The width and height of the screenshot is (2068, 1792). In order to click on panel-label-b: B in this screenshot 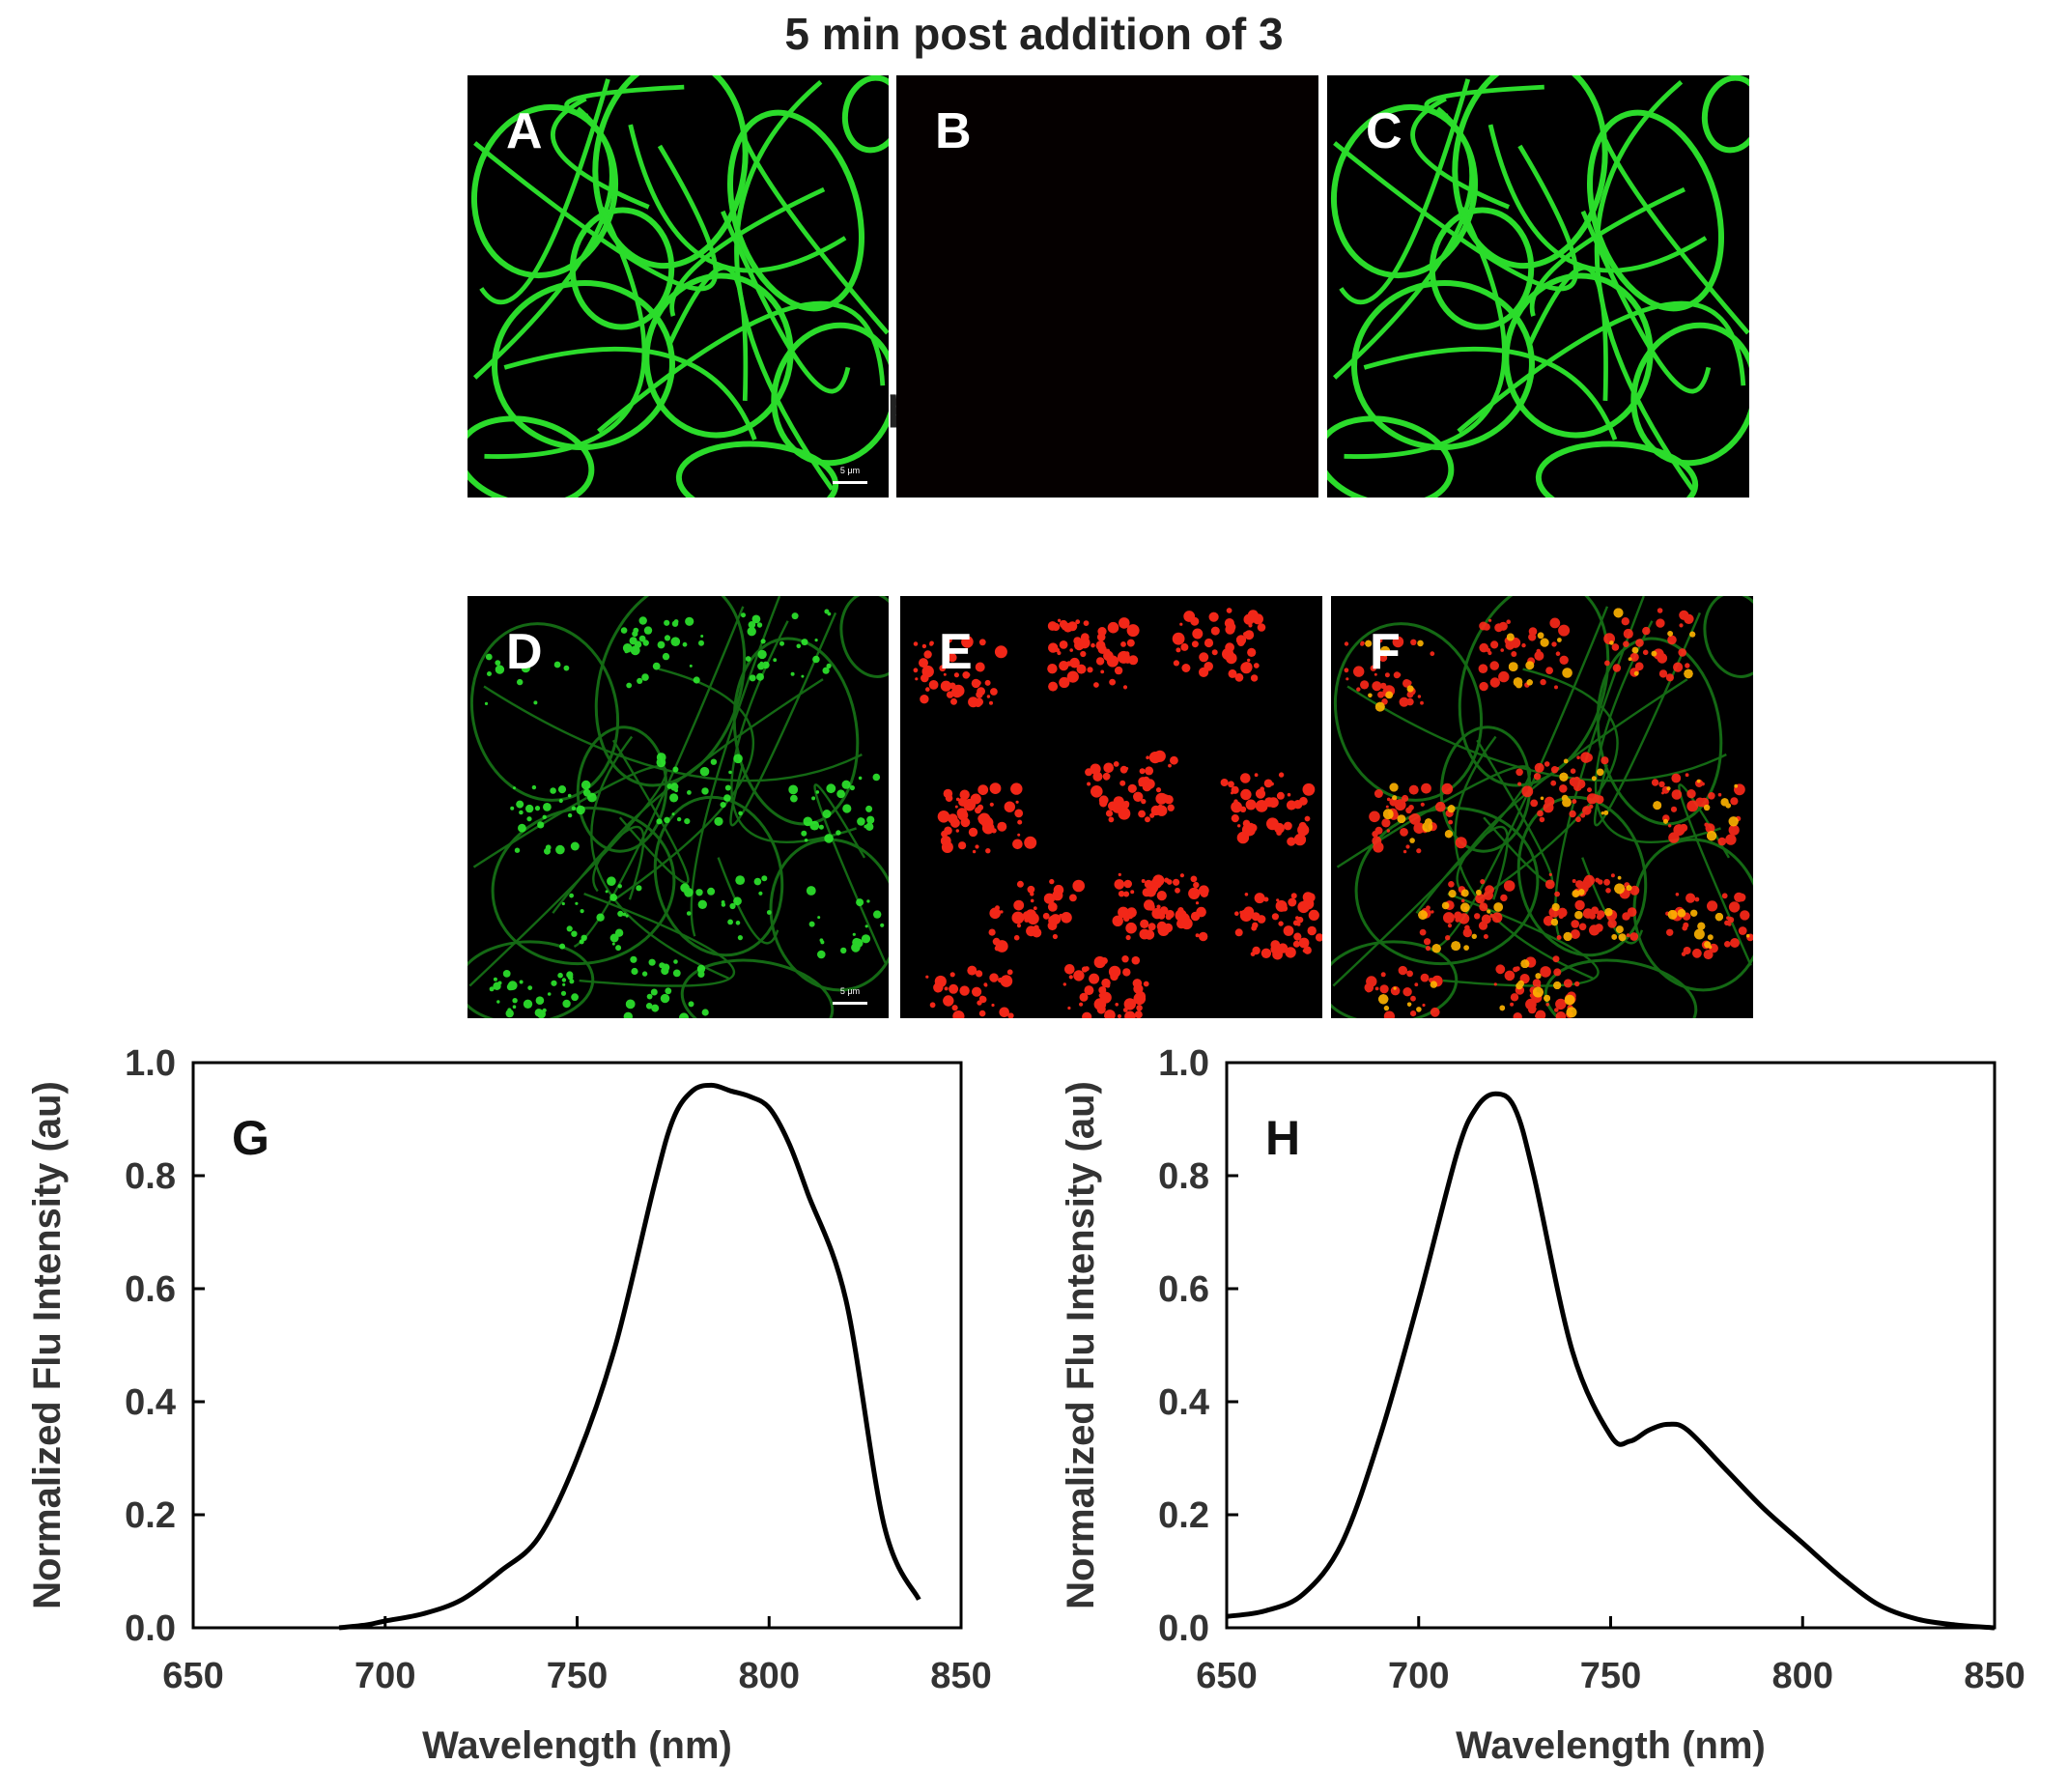, I will do `click(953, 131)`.